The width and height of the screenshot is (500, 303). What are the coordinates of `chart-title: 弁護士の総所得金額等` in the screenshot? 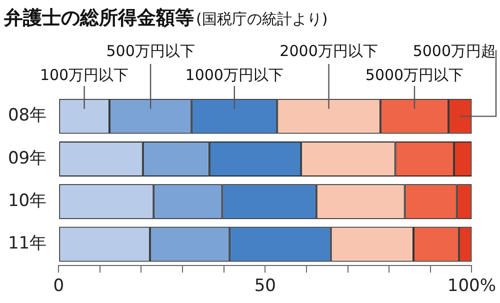 It's located at (98, 18).